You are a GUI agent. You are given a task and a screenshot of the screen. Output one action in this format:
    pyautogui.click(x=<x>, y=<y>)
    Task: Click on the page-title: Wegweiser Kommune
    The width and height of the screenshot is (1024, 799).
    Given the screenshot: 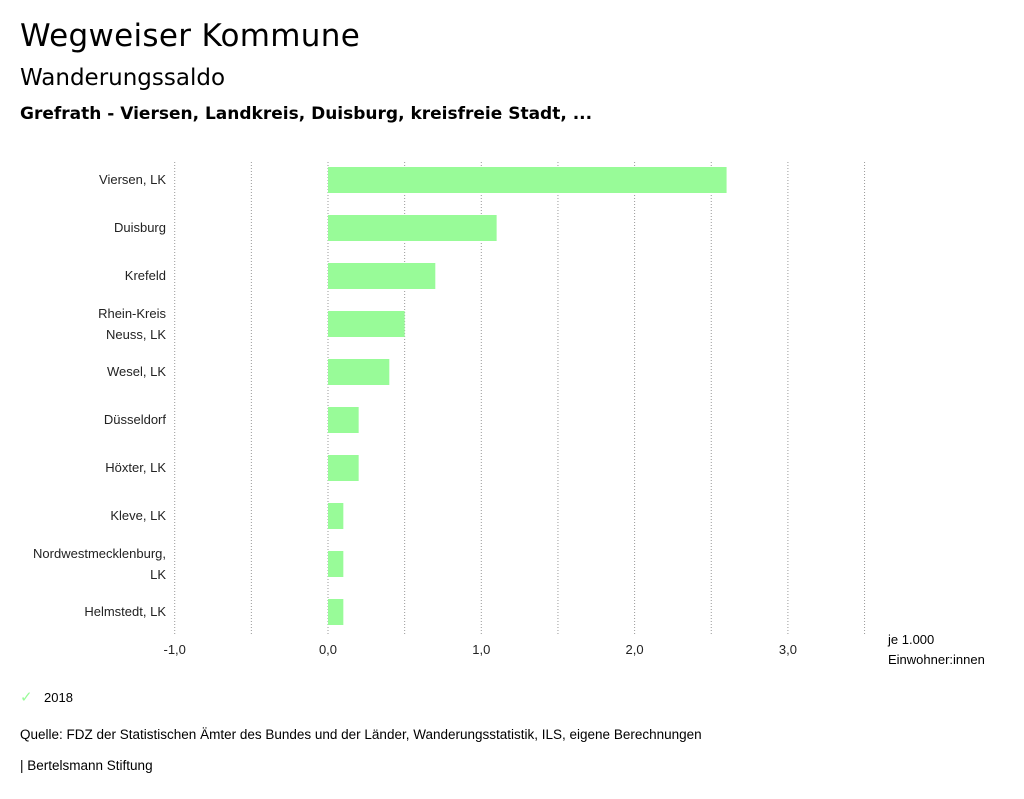 What is the action you would take?
    pyautogui.click(x=190, y=36)
    